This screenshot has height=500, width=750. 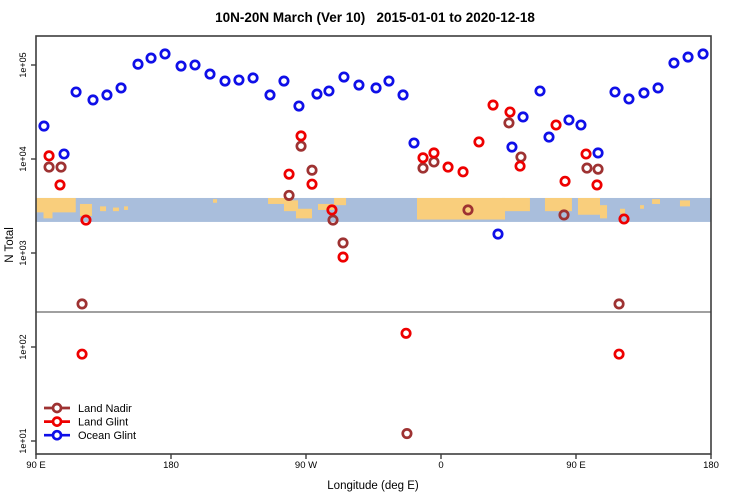 I want to click on y-tick-label: 1e+05, so click(x=23, y=64).